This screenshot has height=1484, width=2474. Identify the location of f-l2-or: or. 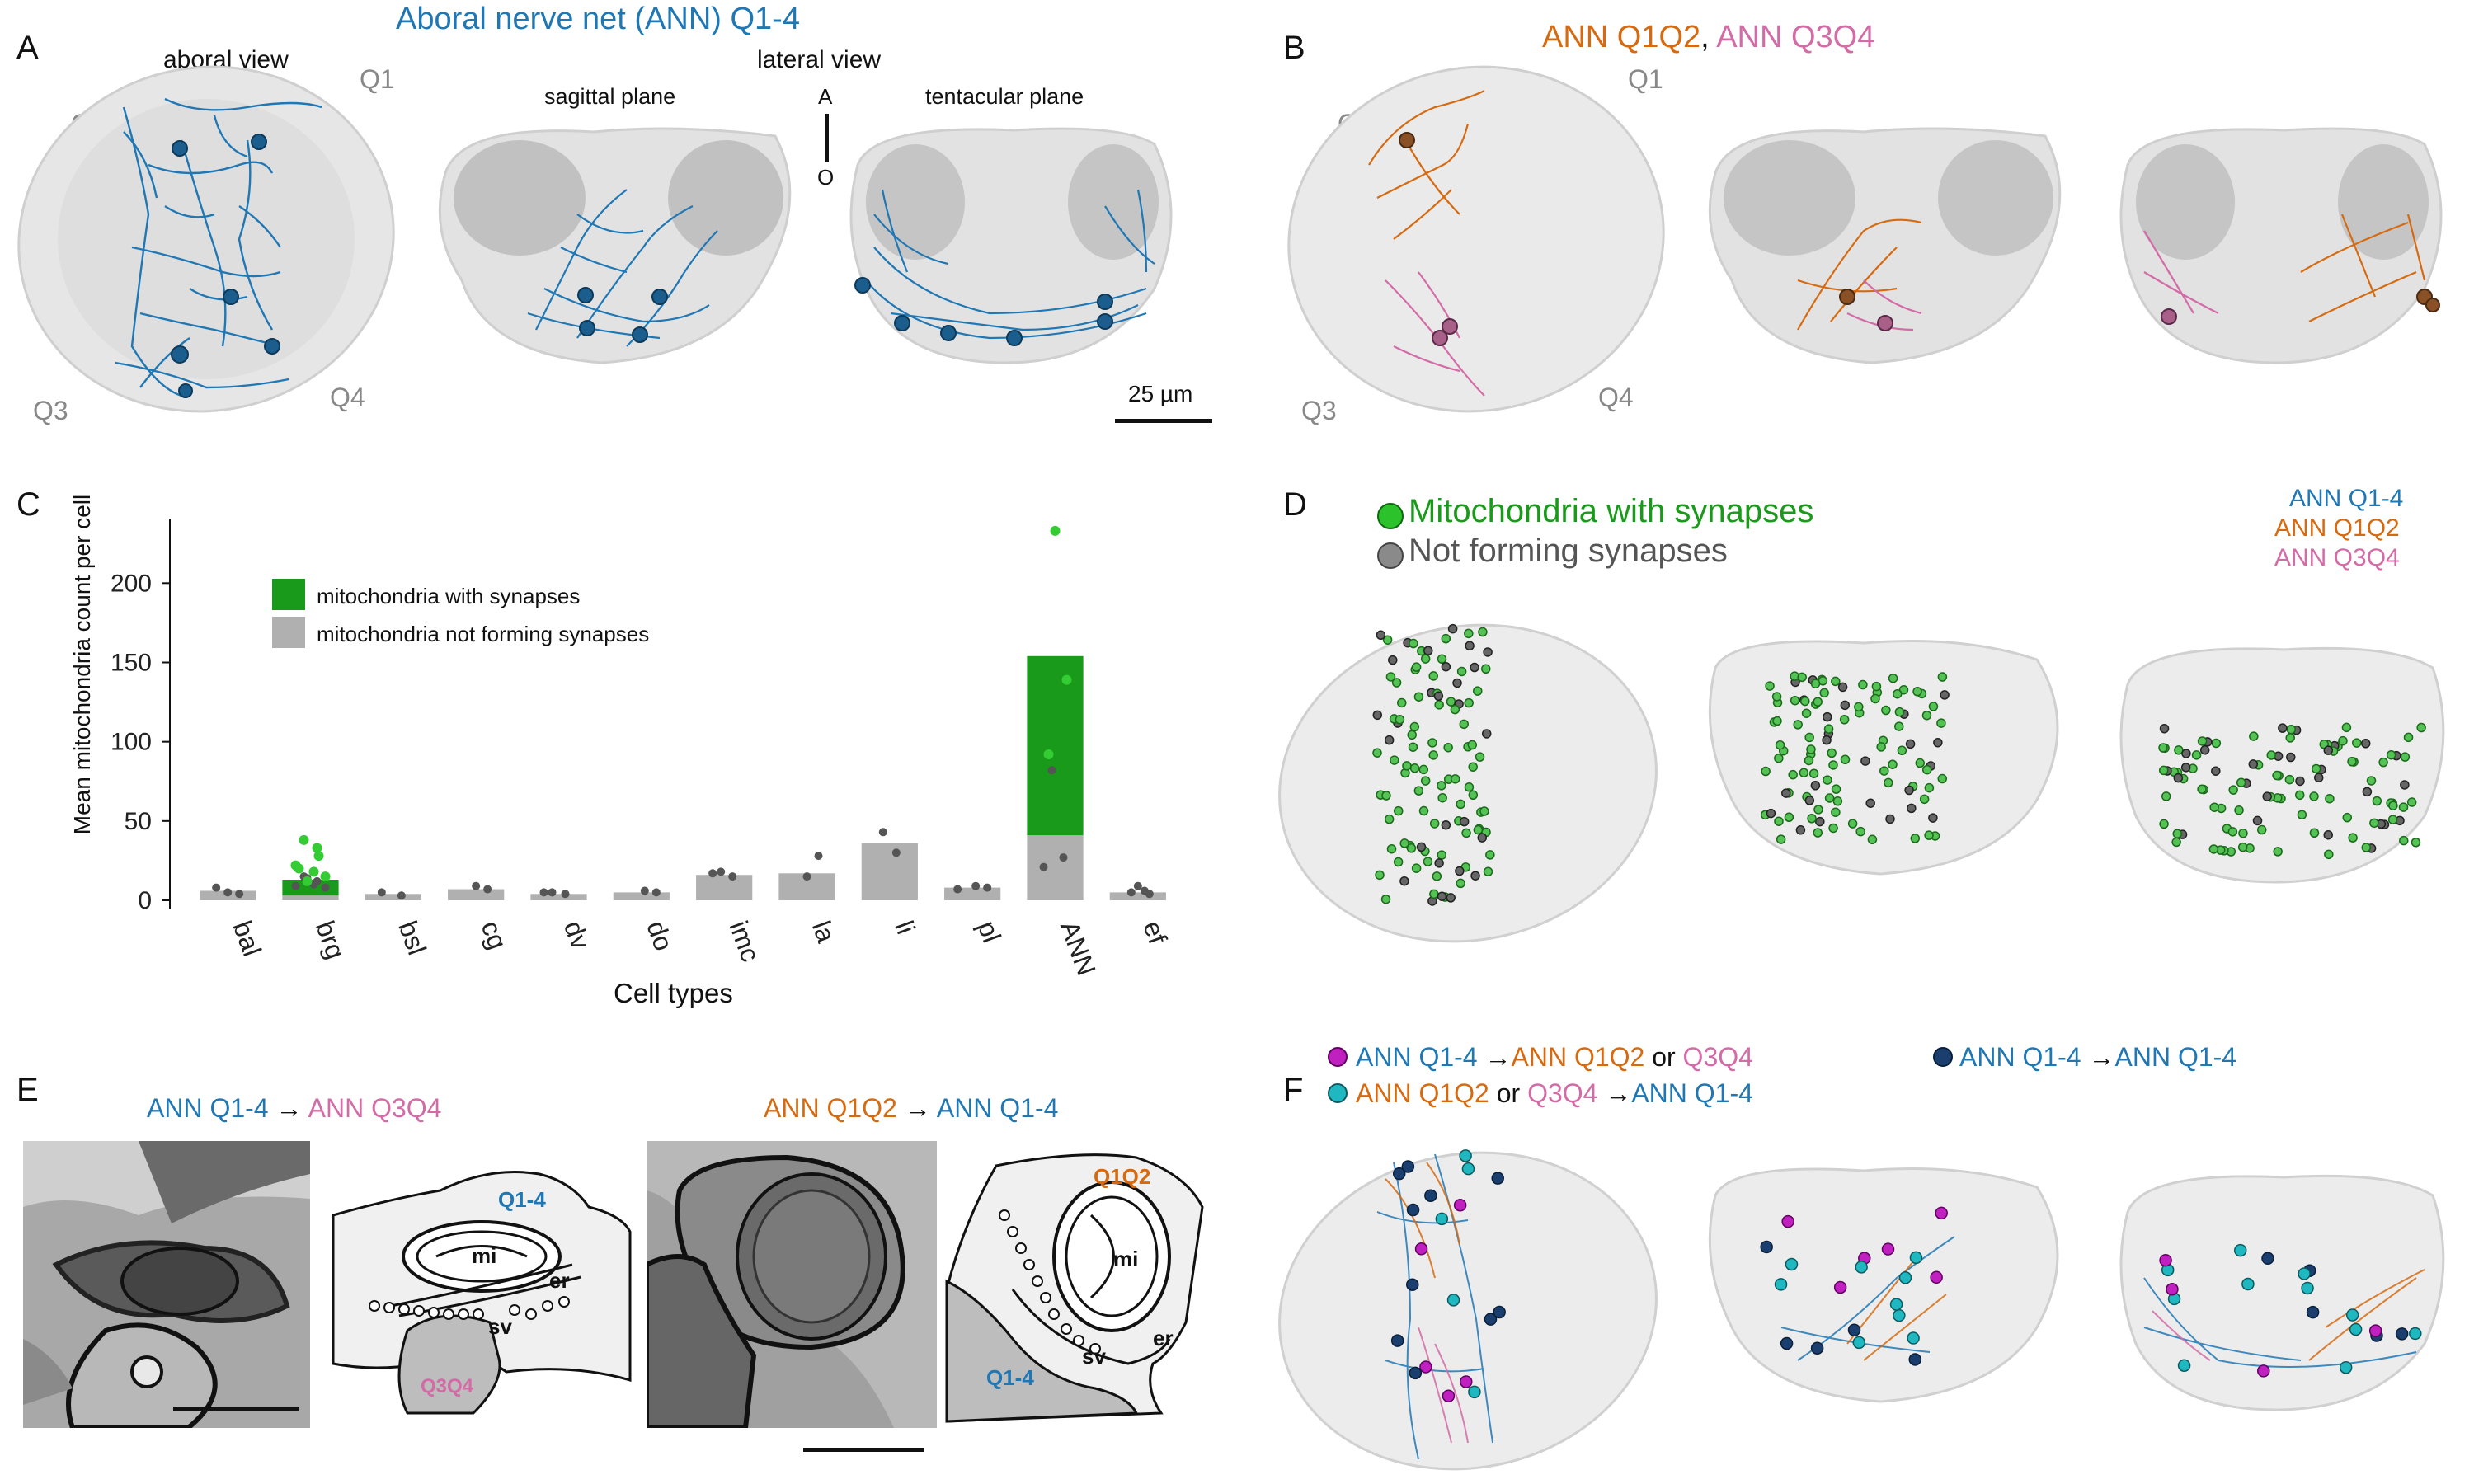
(1508, 1093).